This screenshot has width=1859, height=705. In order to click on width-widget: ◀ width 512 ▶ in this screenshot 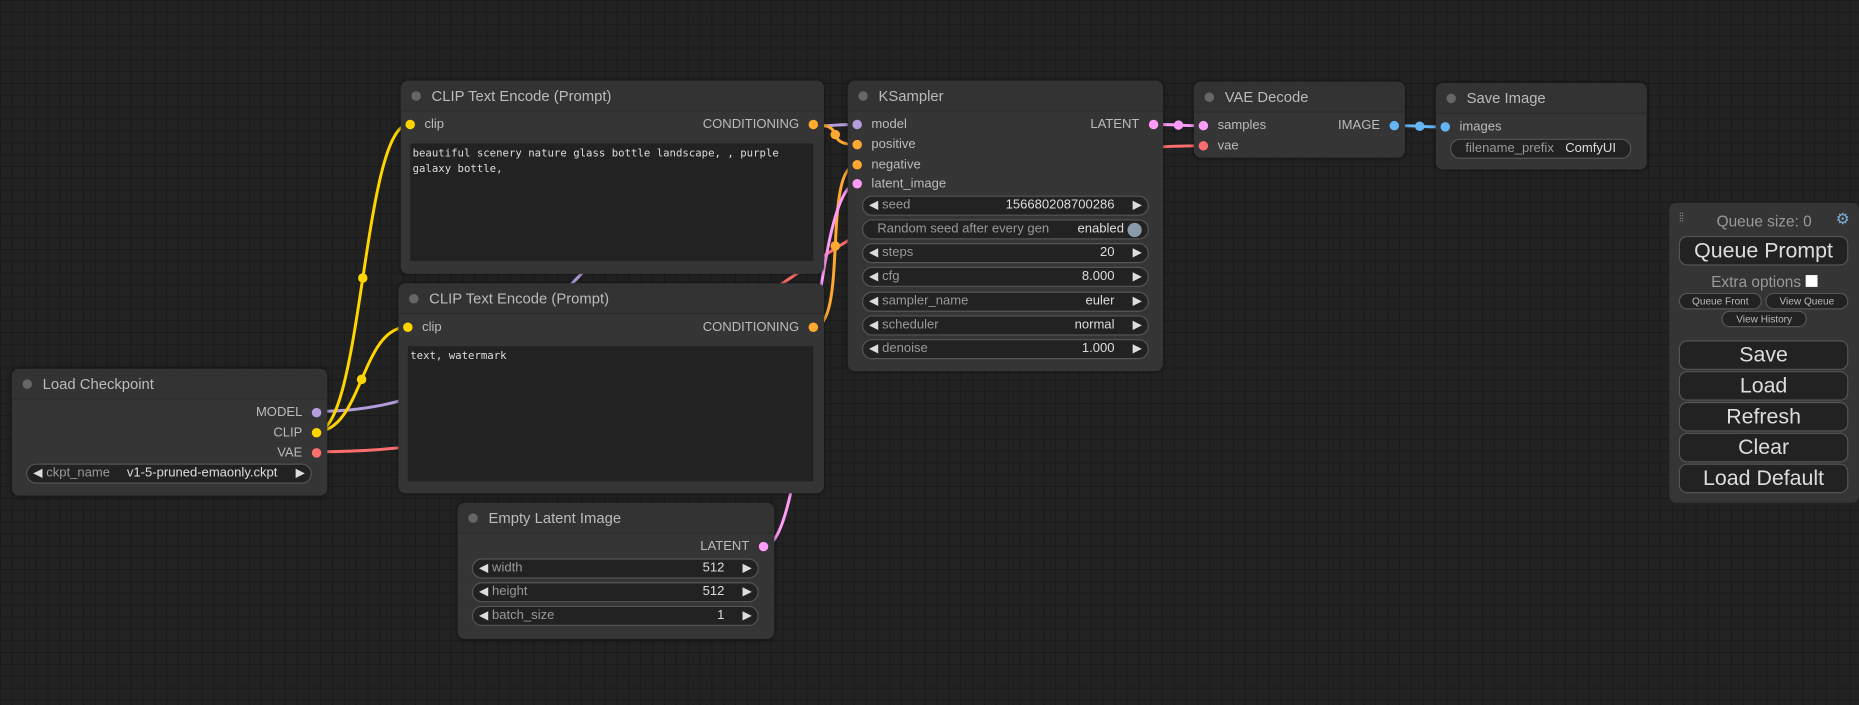, I will do `click(615, 568)`.